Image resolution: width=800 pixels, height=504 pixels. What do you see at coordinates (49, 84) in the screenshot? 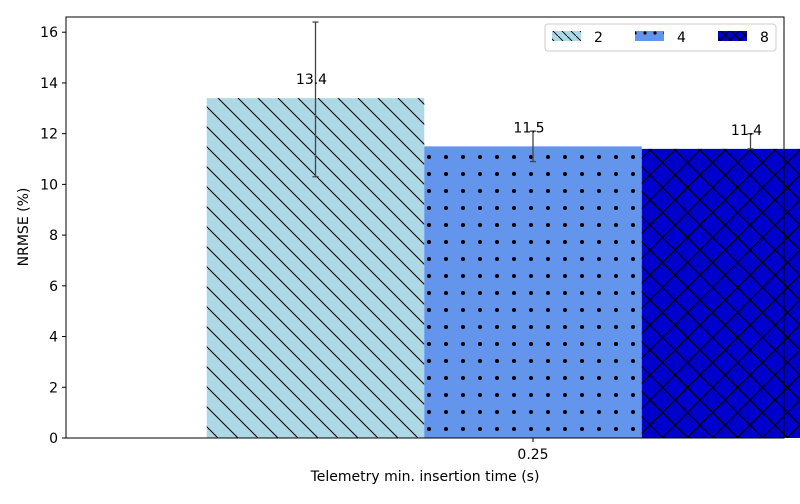
I see `y-tick-label: 14` at bounding box center [49, 84].